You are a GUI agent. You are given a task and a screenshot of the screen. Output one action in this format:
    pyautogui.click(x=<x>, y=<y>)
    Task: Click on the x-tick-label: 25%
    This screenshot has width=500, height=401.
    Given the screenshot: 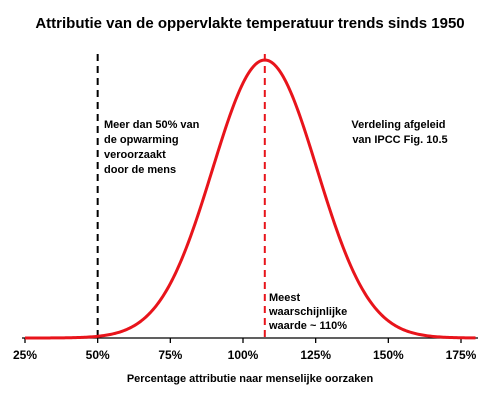 What is the action you would take?
    pyautogui.click(x=25, y=355)
    